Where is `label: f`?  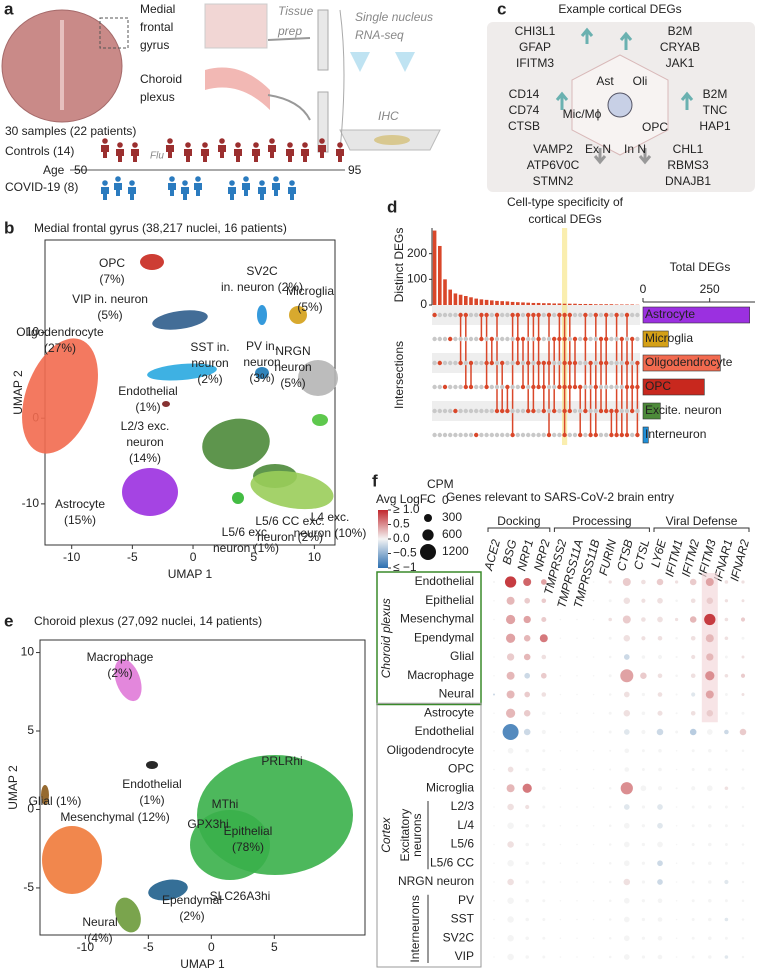 label: f is located at coordinates (375, 480).